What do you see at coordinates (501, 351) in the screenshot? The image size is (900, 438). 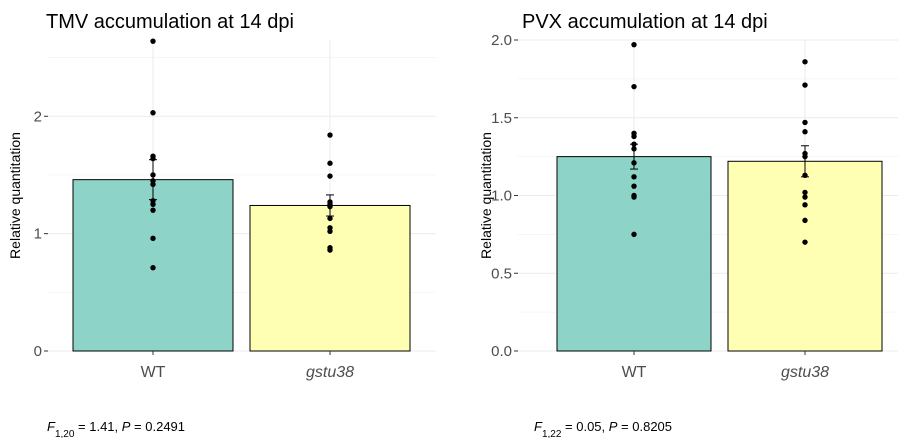 I see `y-tick-label: 0.0` at bounding box center [501, 351].